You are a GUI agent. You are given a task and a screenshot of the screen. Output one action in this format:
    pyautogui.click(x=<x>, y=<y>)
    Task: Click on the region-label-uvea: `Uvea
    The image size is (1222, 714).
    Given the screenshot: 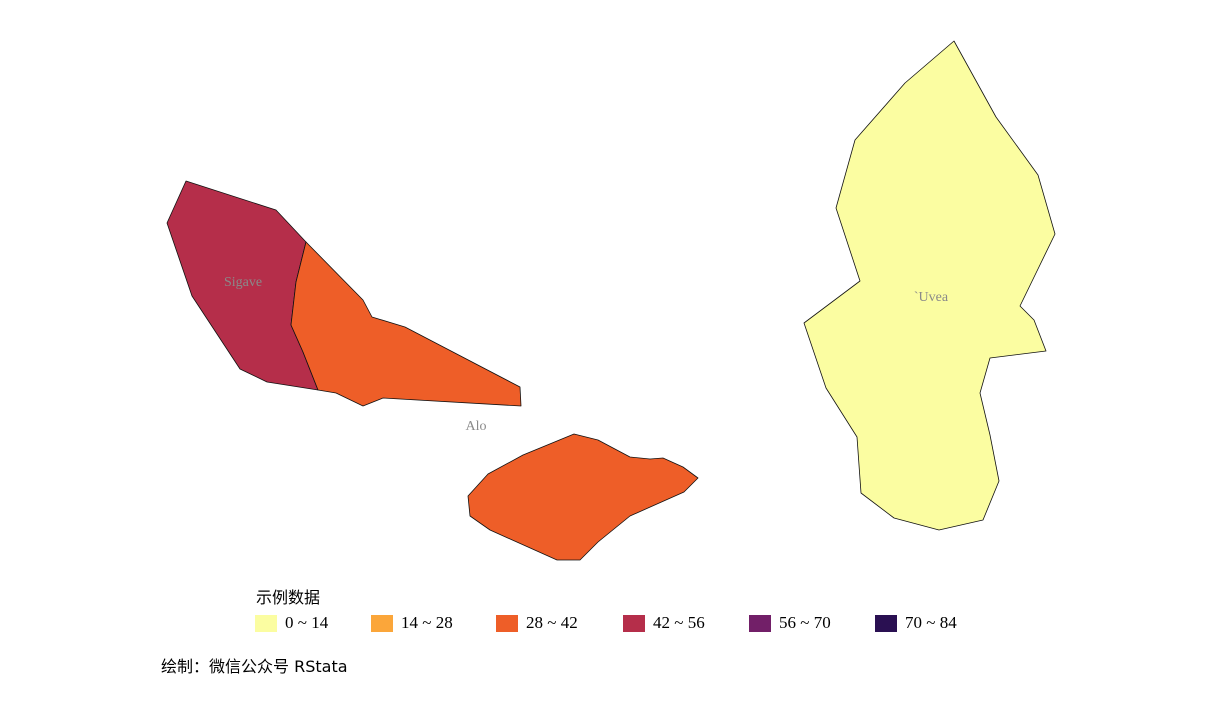 What is the action you would take?
    pyautogui.click(x=931, y=297)
    